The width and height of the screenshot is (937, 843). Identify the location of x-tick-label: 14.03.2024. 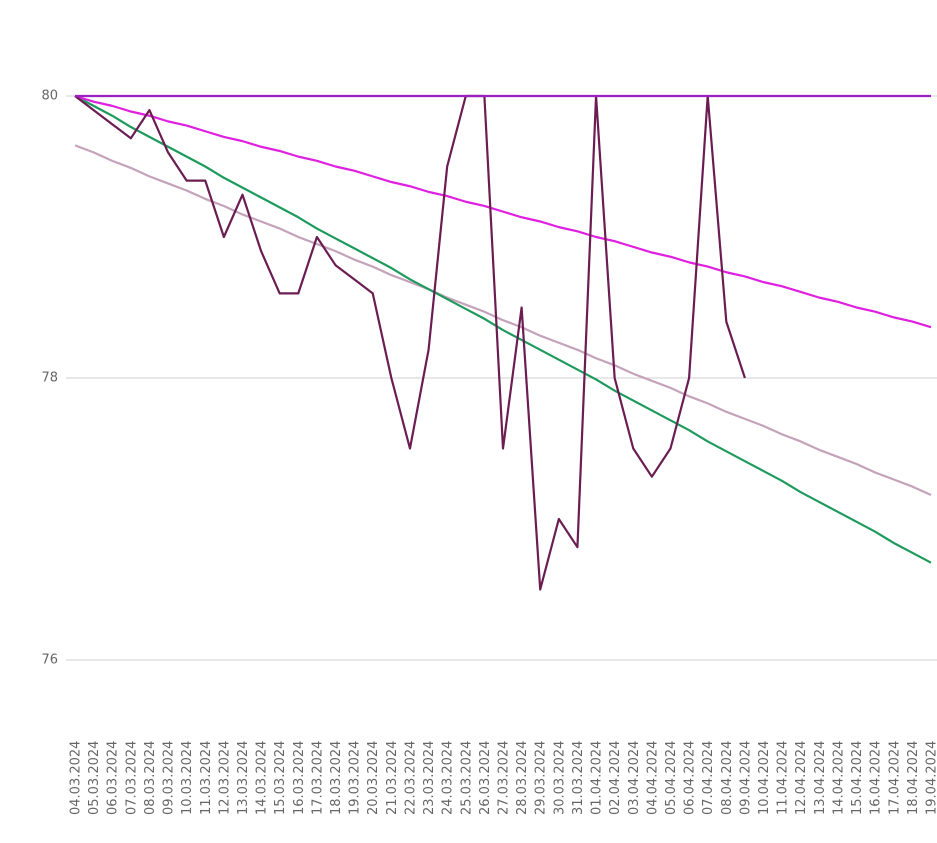
(262, 778).